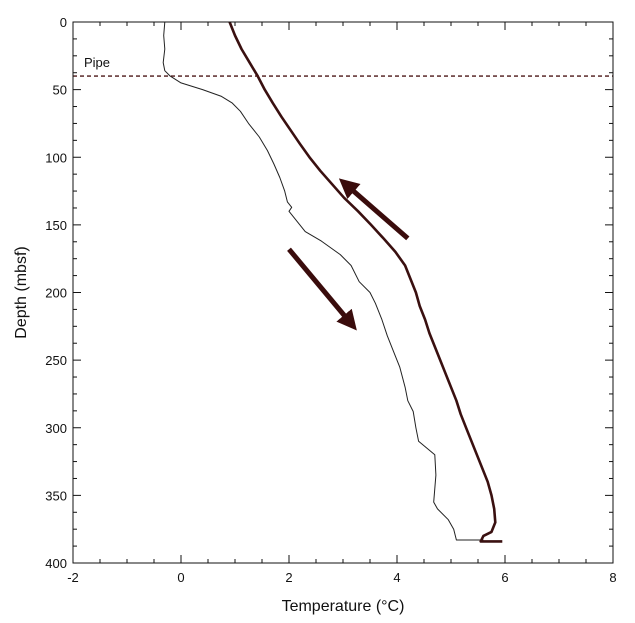 The image size is (635, 623). What do you see at coordinates (396, 577) in the screenshot?
I see `x-tick-label: 4` at bounding box center [396, 577].